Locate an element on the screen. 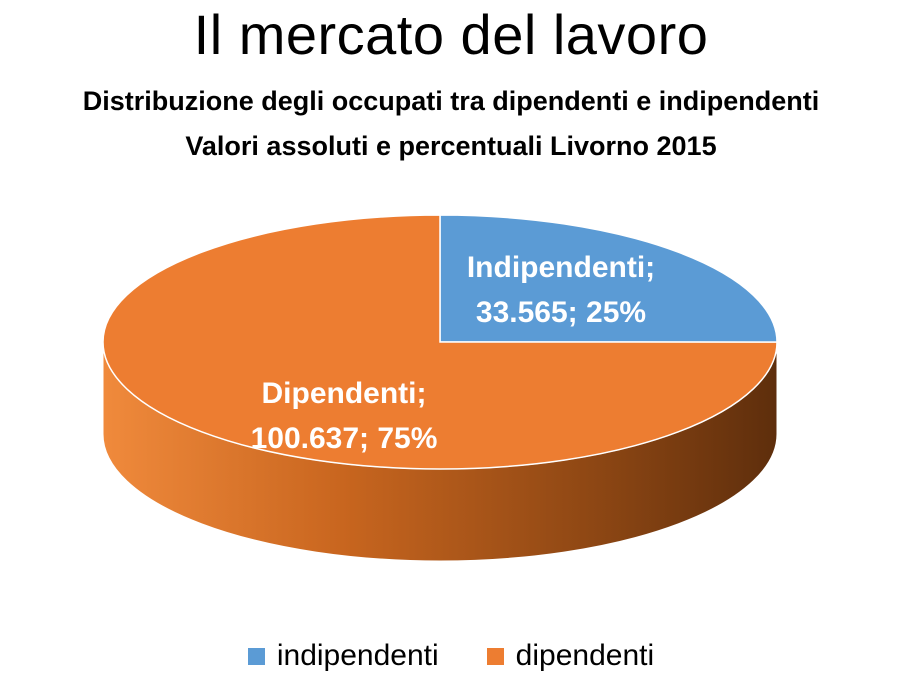 The height and width of the screenshot is (681, 902). legend-label-dipendenti: dipendenti is located at coordinates (585, 655).